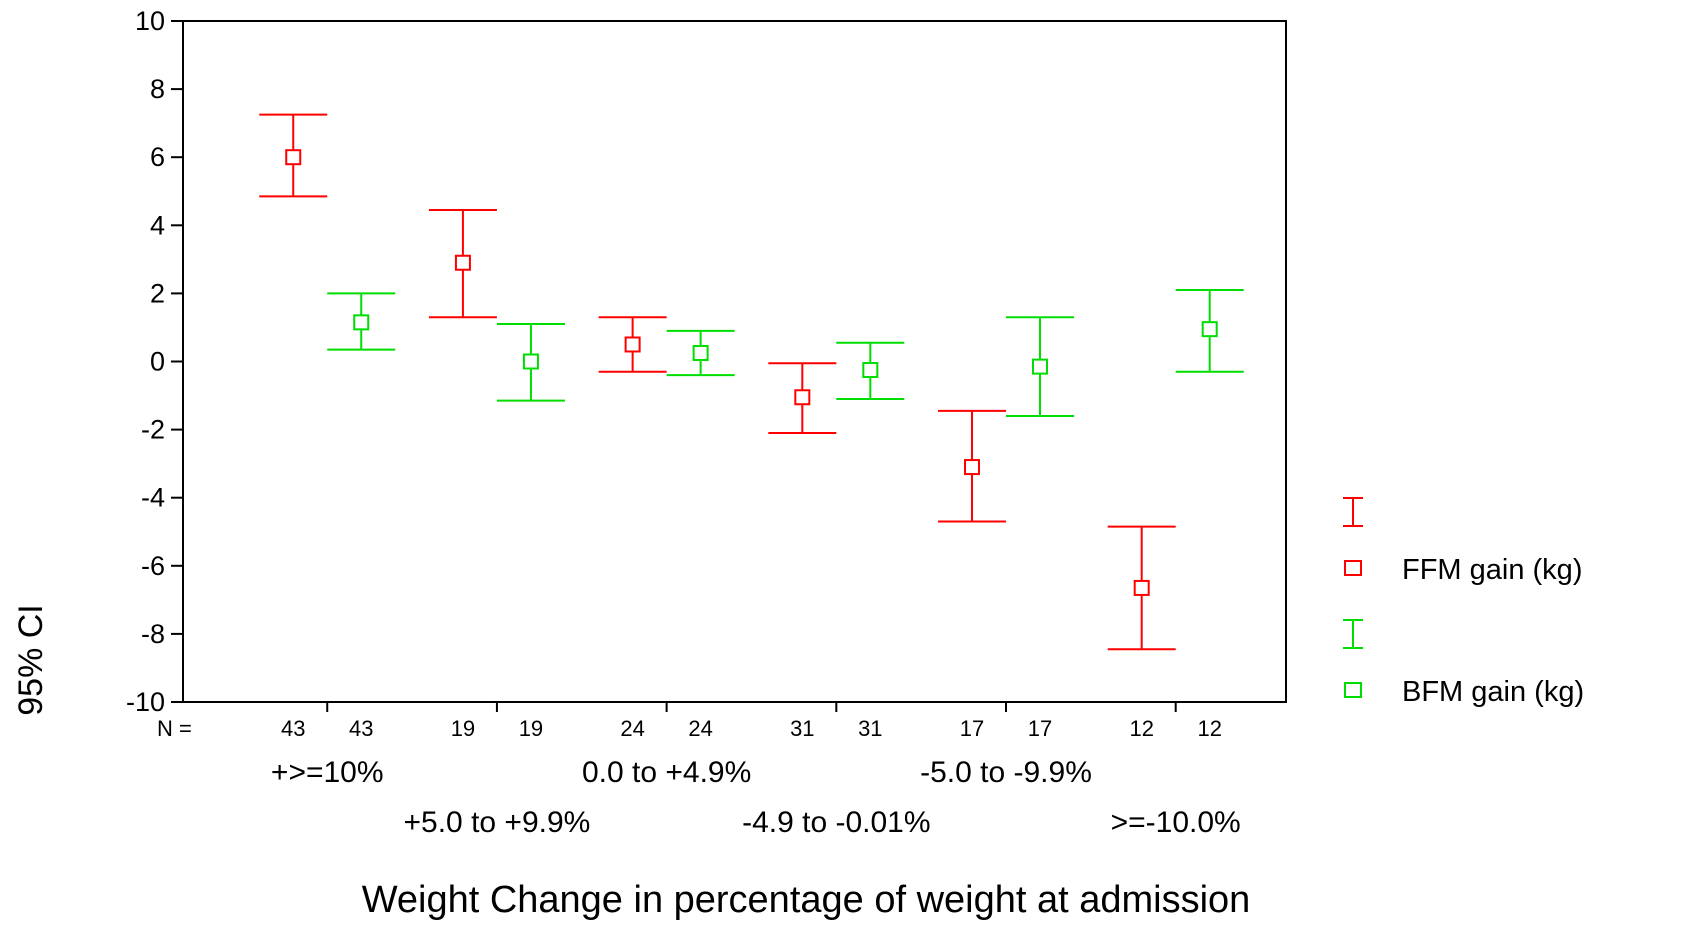  What do you see at coordinates (150, 21) in the screenshot?
I see `y-tick-label: 10` at bounding box center [150, 21].